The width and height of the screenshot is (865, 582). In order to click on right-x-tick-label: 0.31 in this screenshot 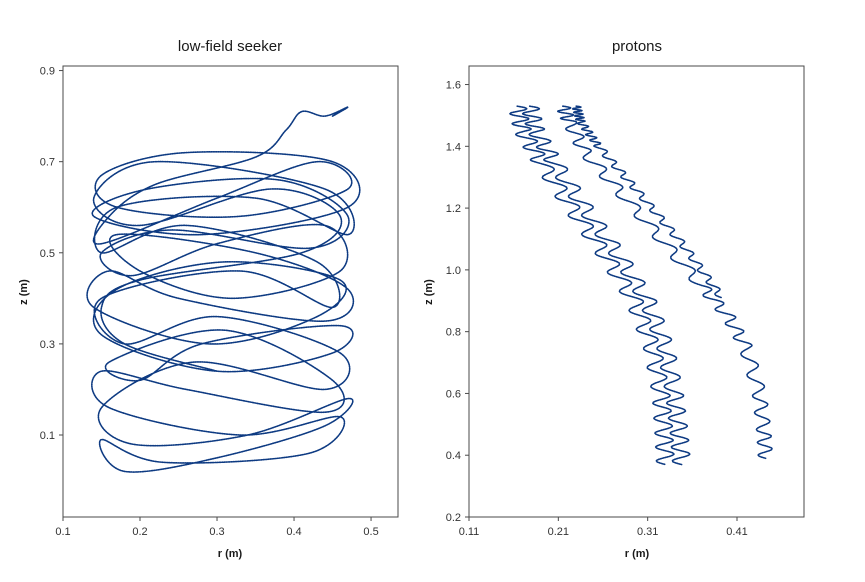, I will do `click(647, 532)`.